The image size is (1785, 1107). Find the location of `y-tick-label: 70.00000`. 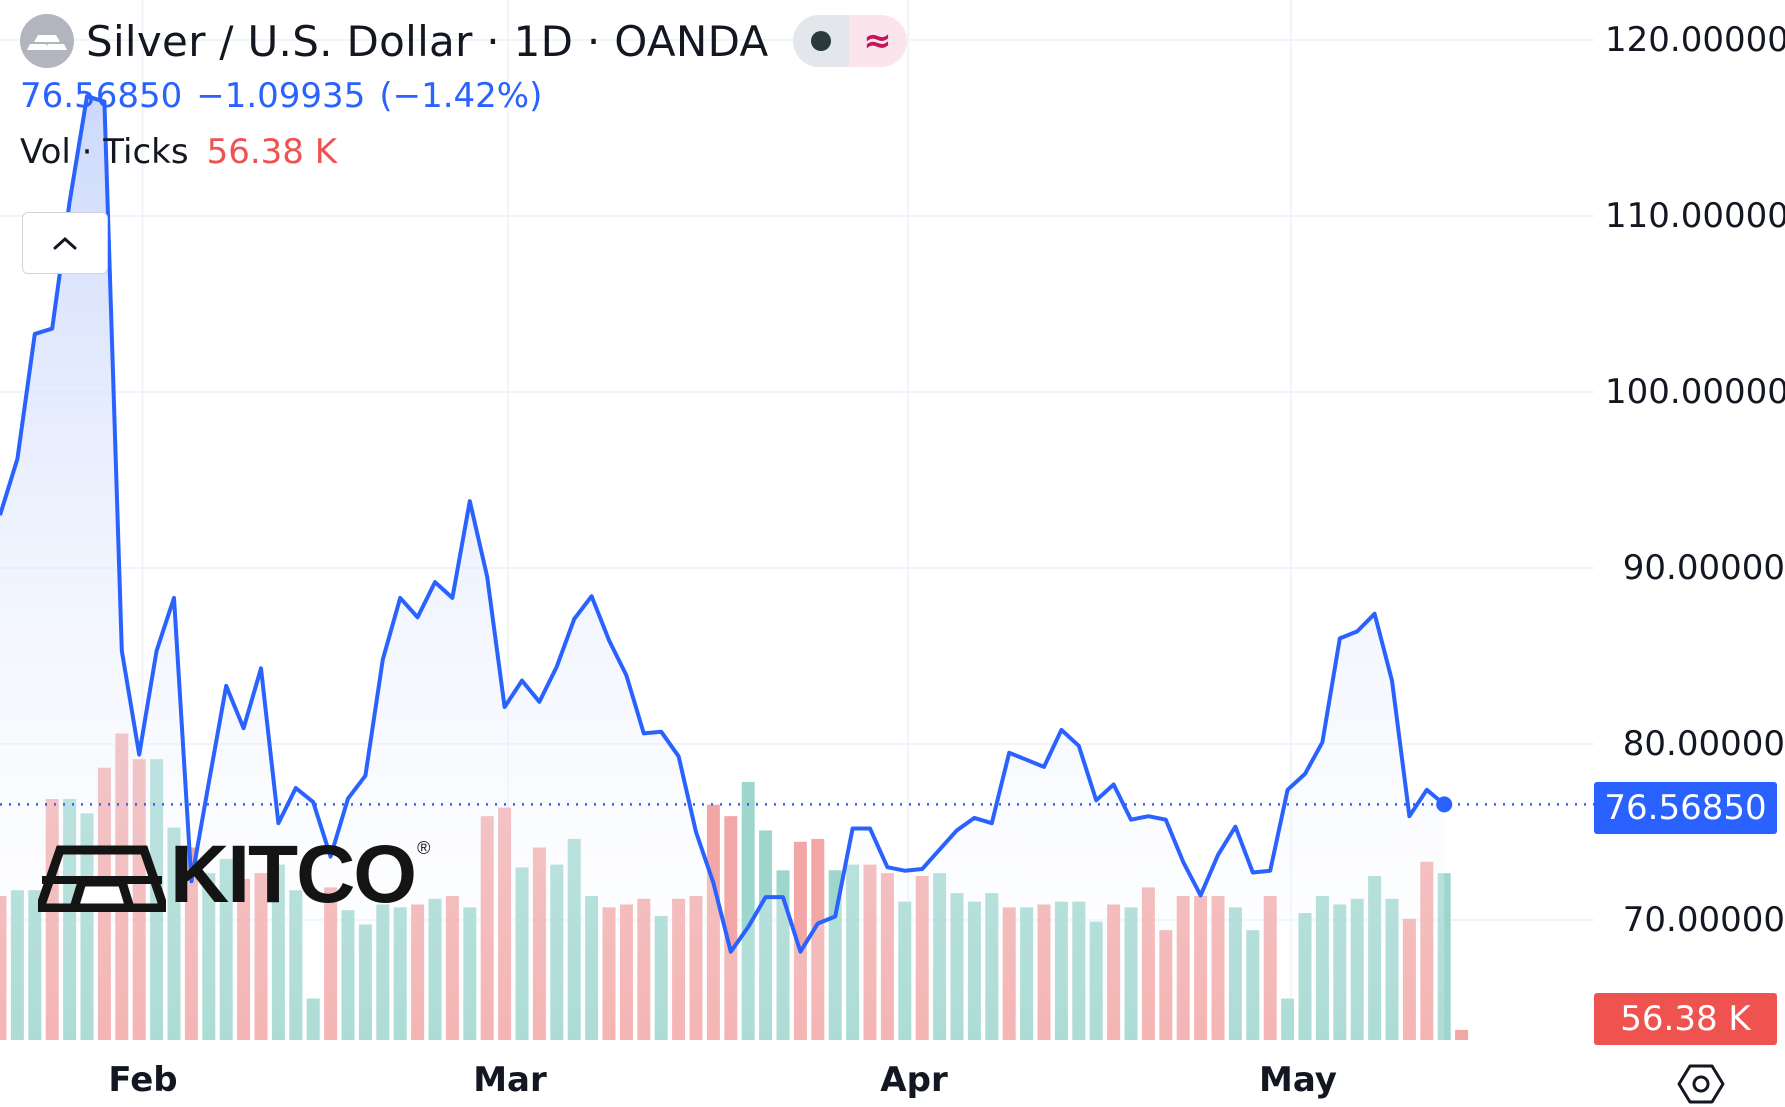

y-tick-label: 70.00000 is located at coordinates (1703, 920).